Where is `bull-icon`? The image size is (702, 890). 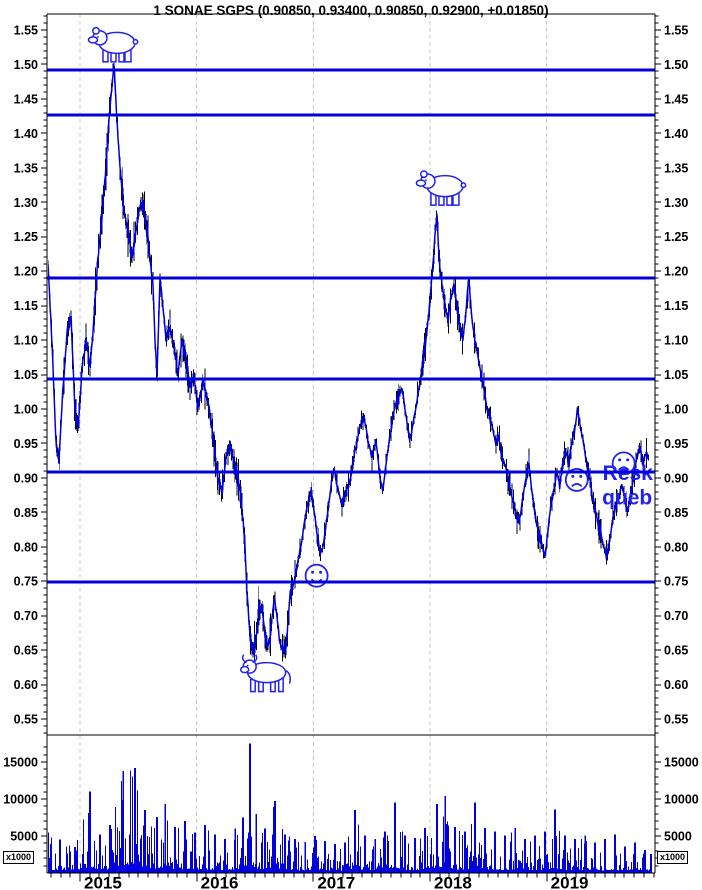
bull-icon is located at coordinates (265, 673).